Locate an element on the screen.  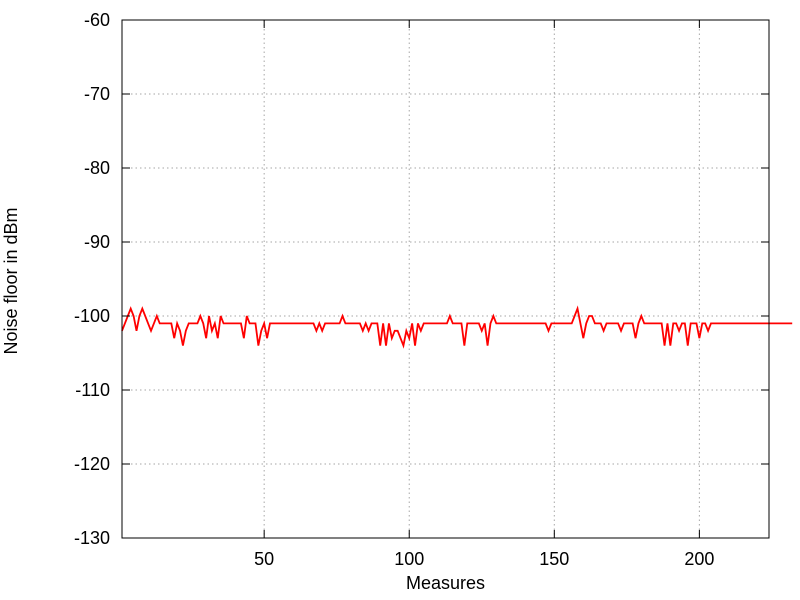
x-tick-label: 100 is located at coordinates (409, 559).